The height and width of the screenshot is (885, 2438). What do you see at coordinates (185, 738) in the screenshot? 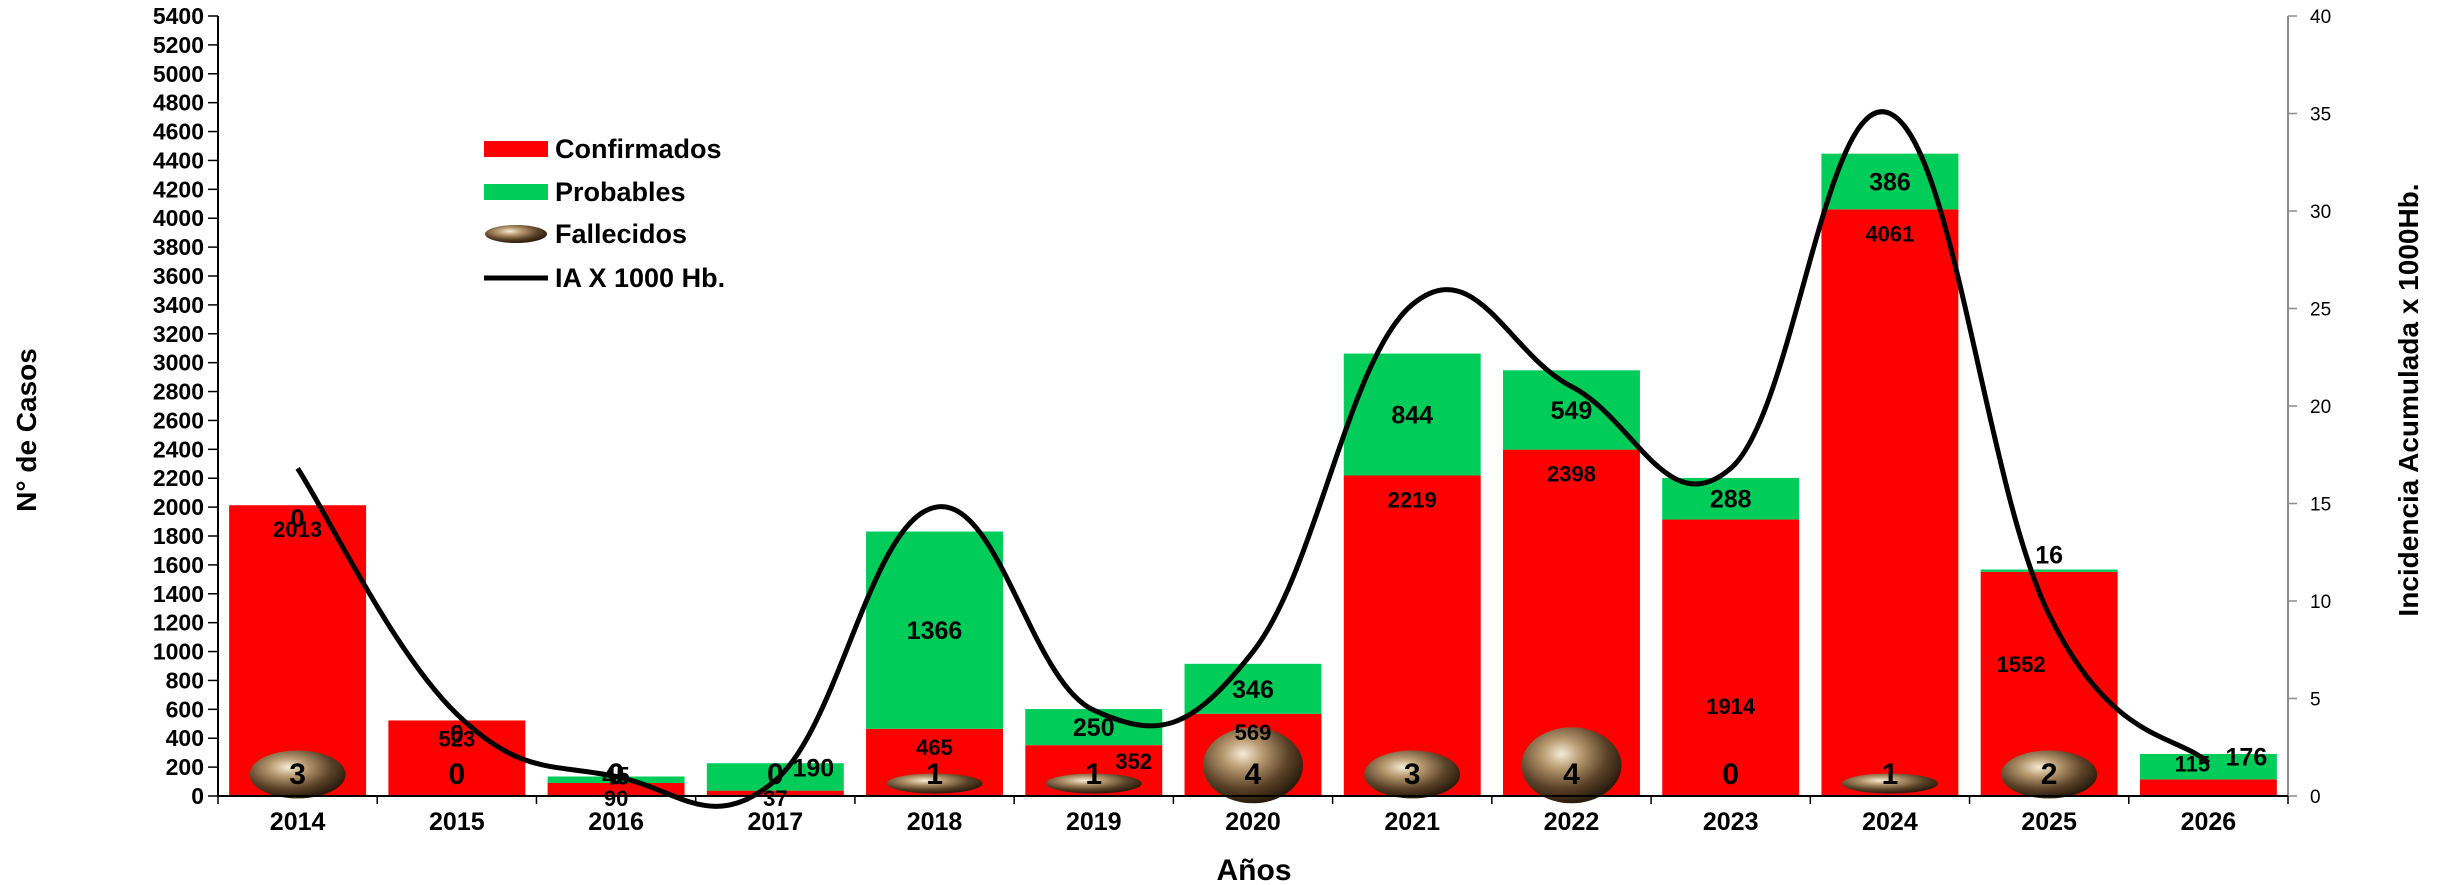
I see `y-tick-label: 400` at bounding box center [185, 738].